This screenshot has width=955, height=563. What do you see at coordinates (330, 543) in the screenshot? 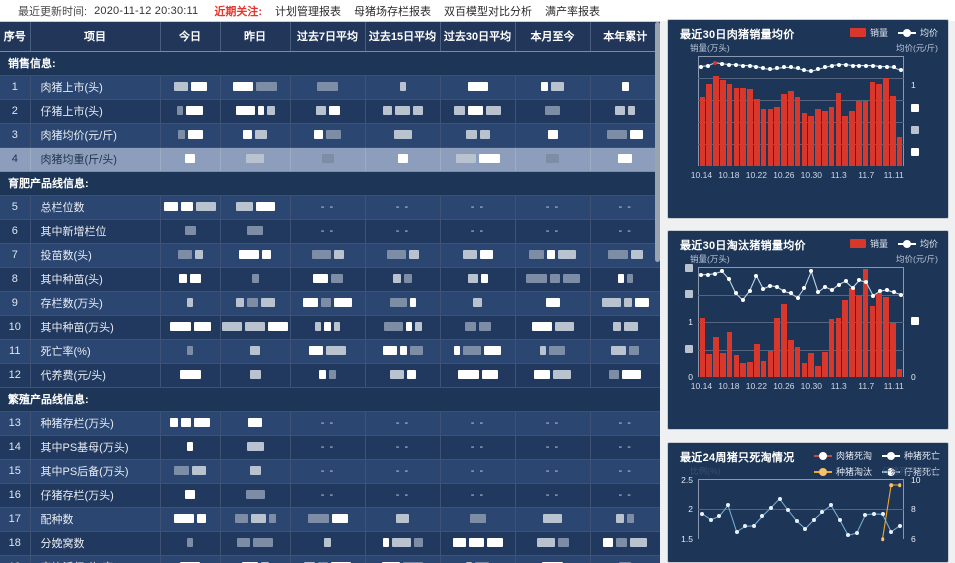
I see `table-row: 18 分娩窝数` at bounding box center [330, 543].